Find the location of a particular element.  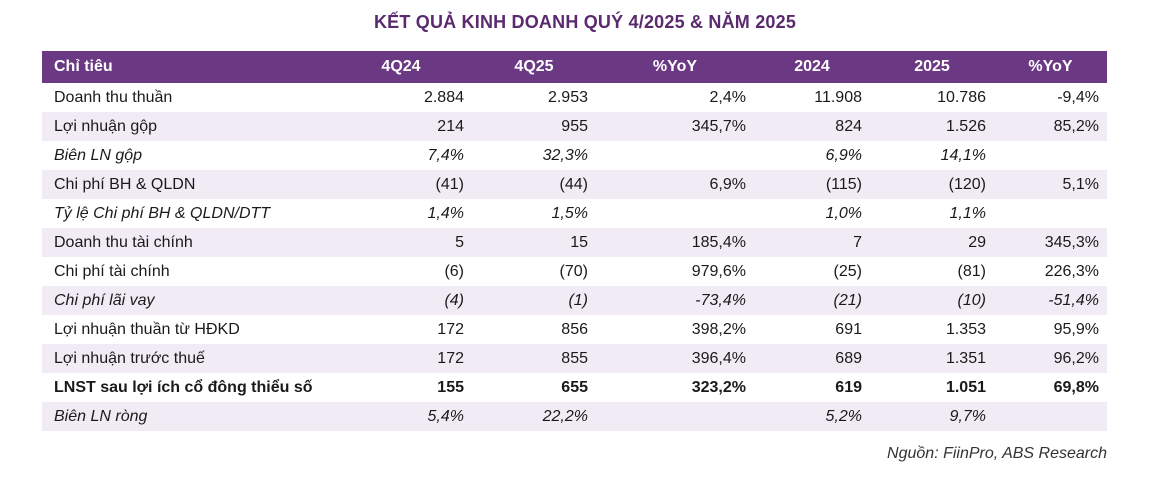

table-row: Doanh thu tài chính 5 15 185,4% 7 29 345,3% is located at coordinates (574, 242).